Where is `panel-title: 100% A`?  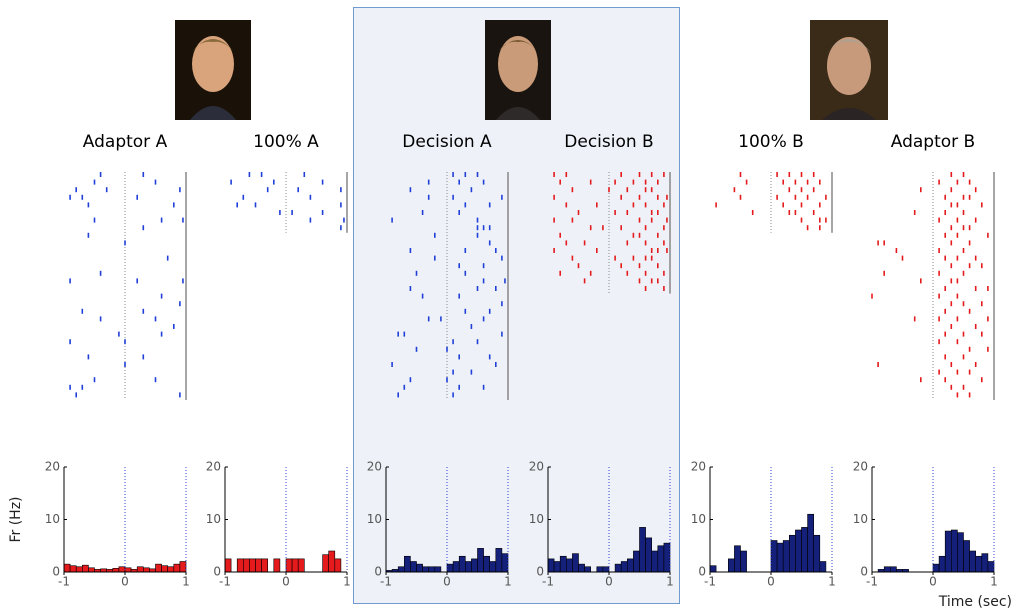
panel-title: 100% A is located at coordinates (286, 142).